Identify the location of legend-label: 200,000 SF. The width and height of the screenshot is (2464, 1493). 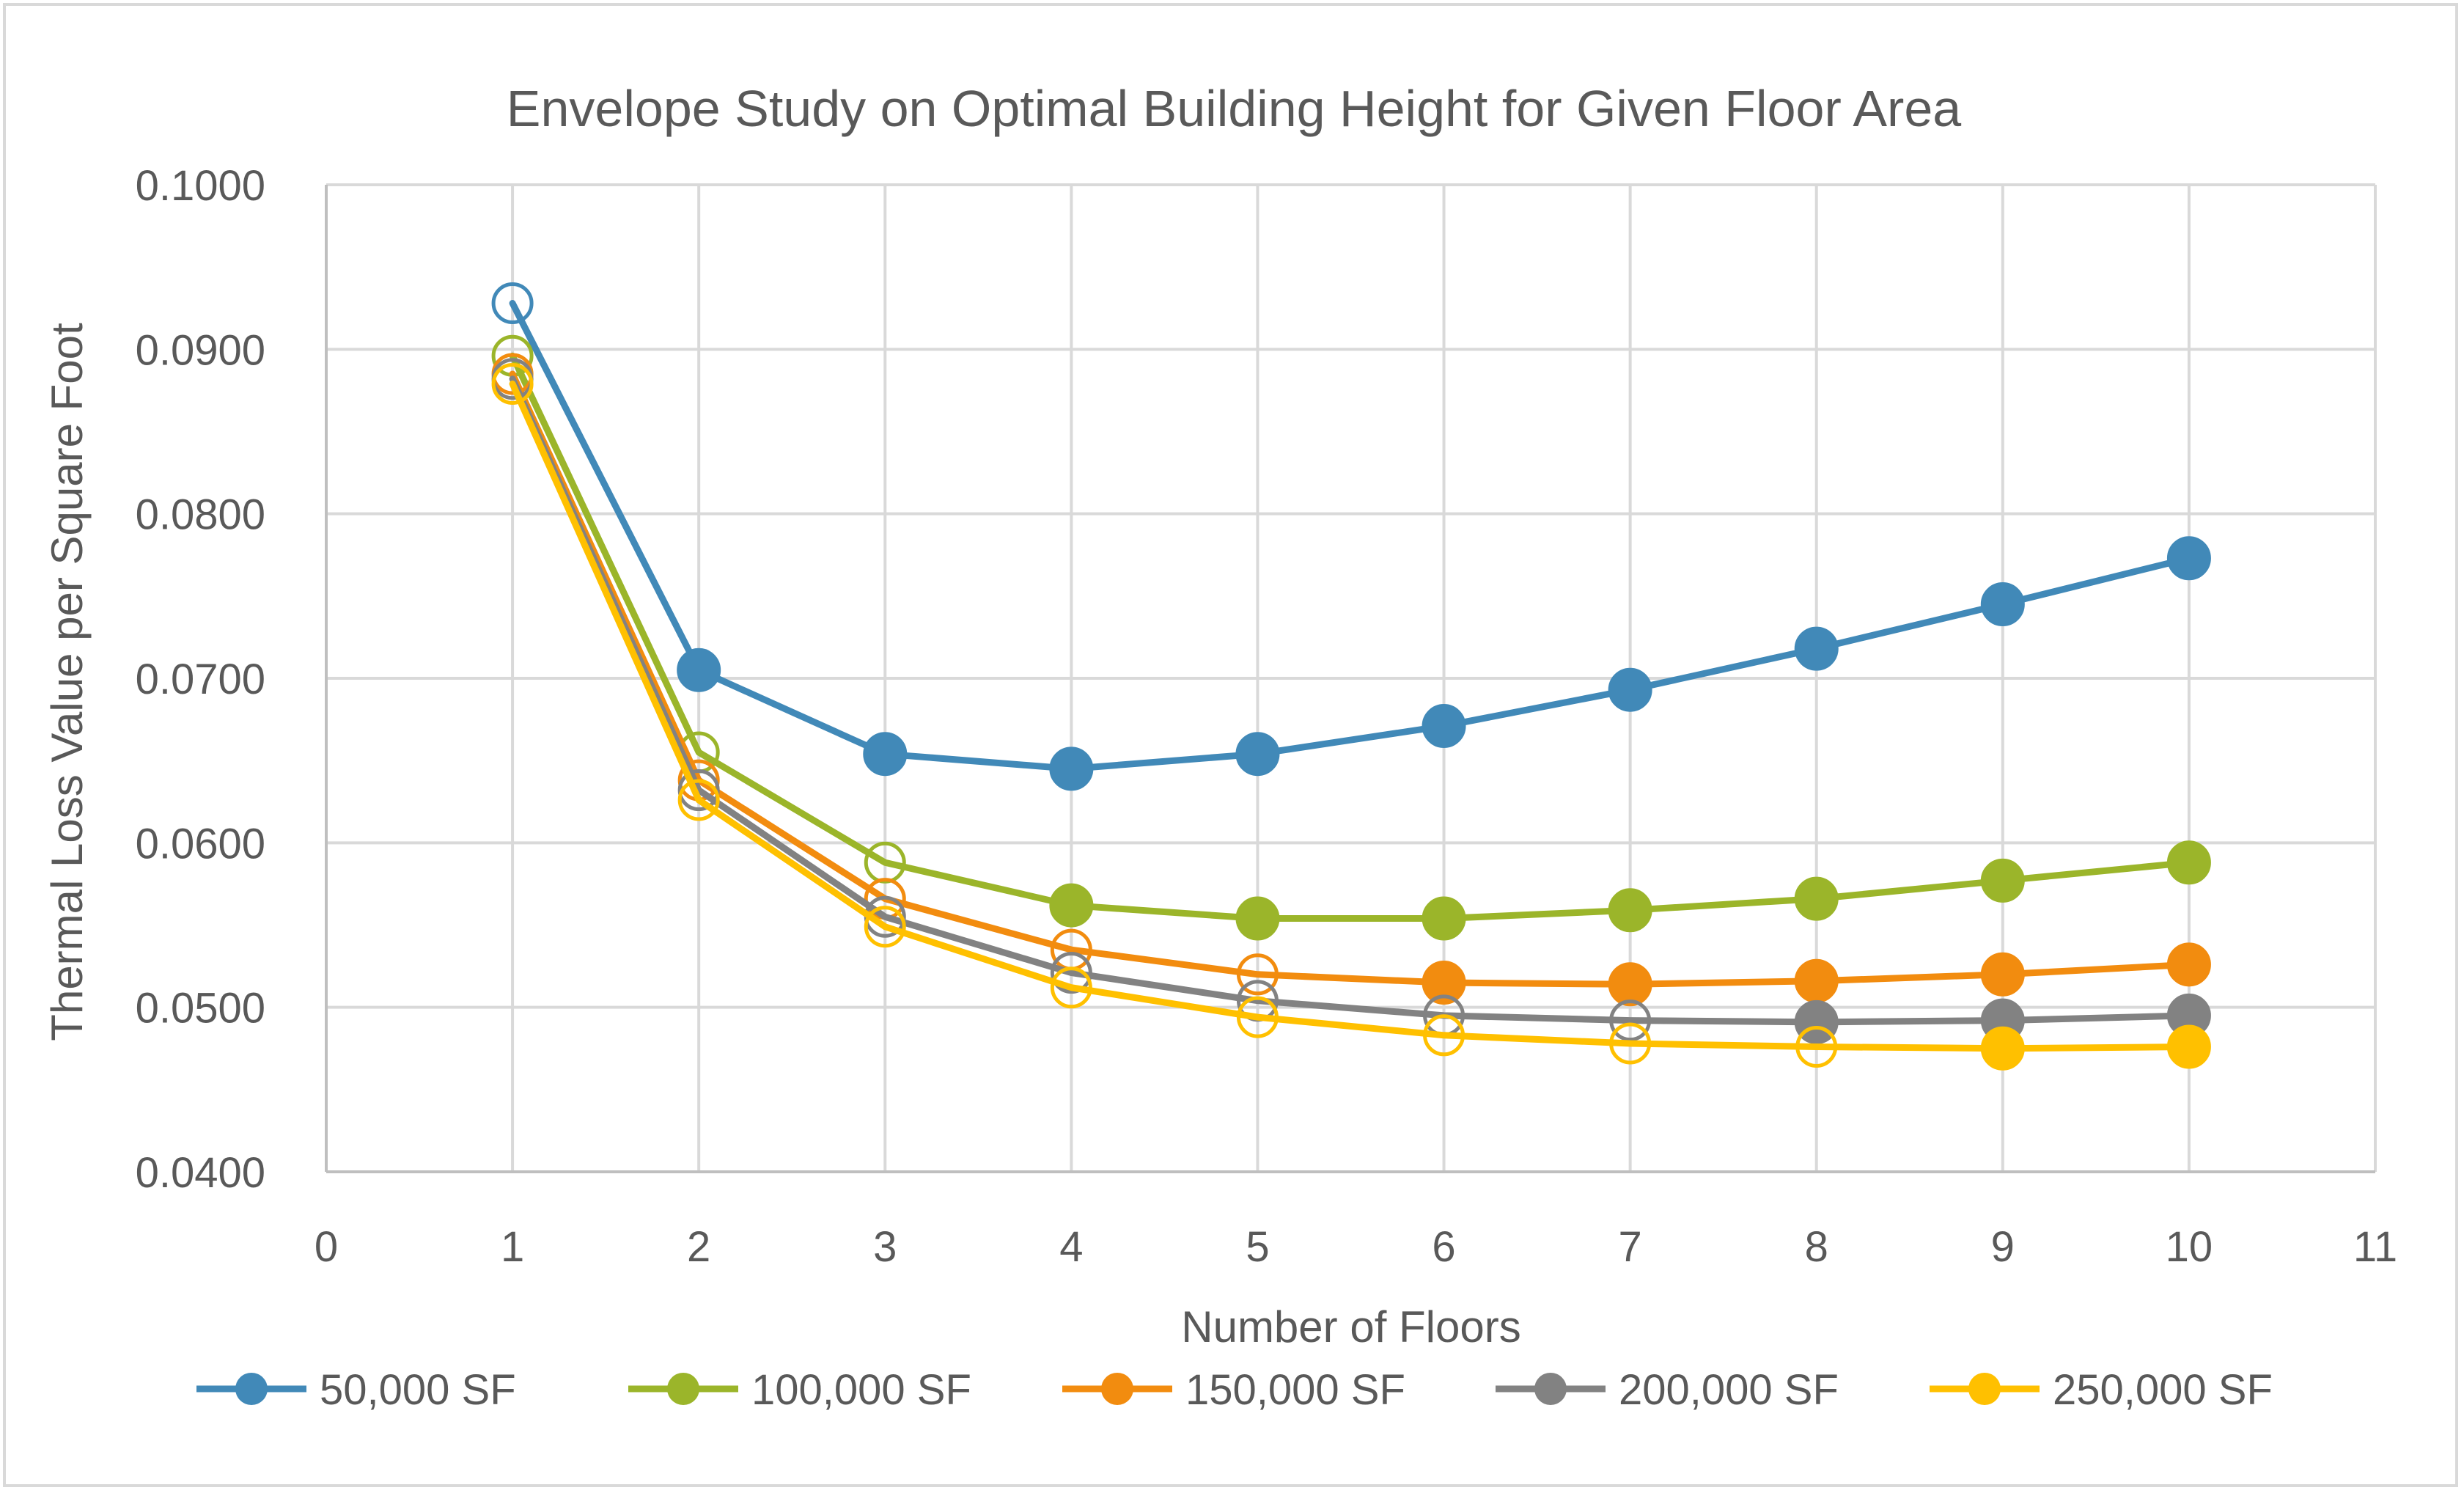
(1729, 1390).